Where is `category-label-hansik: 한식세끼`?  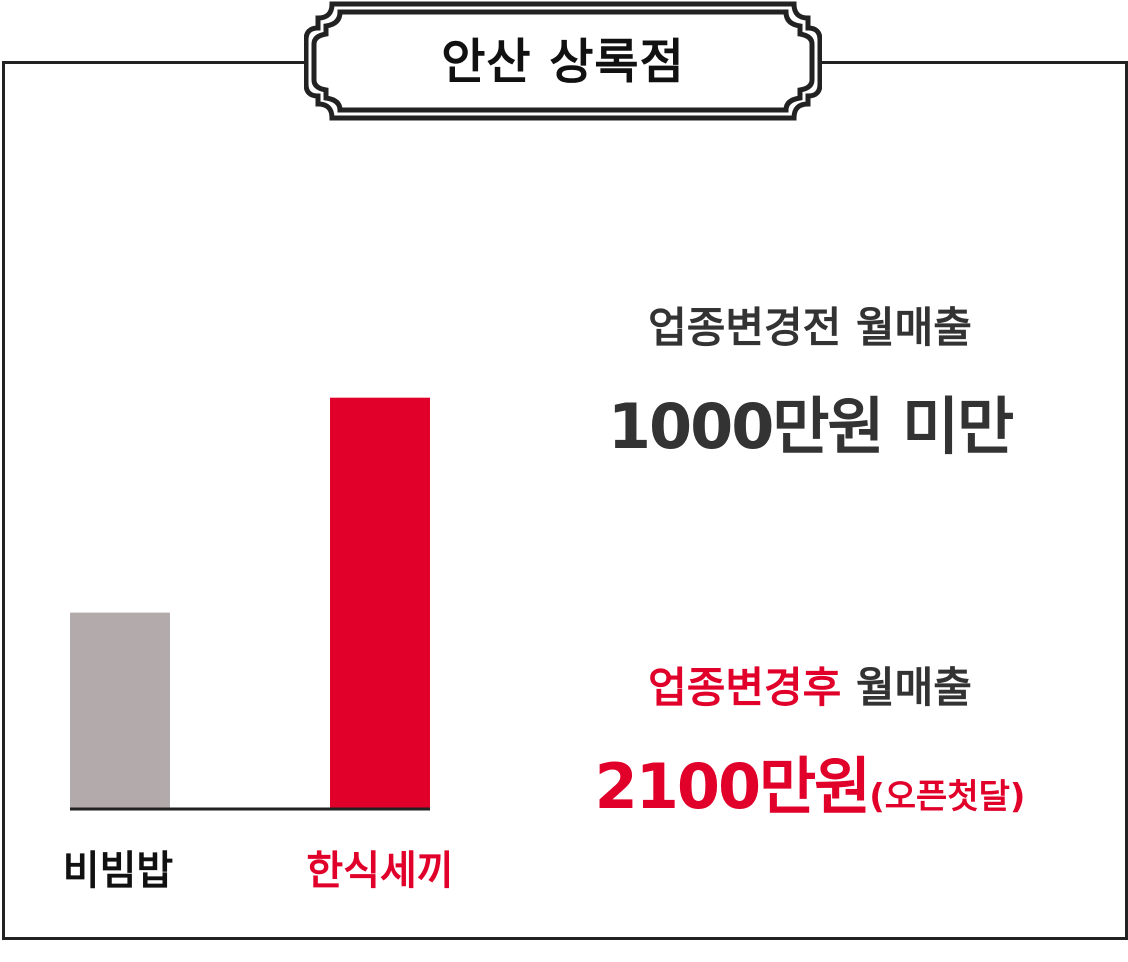
category-label-hansik: 한식세끼 is located at coordinates (380, 871).